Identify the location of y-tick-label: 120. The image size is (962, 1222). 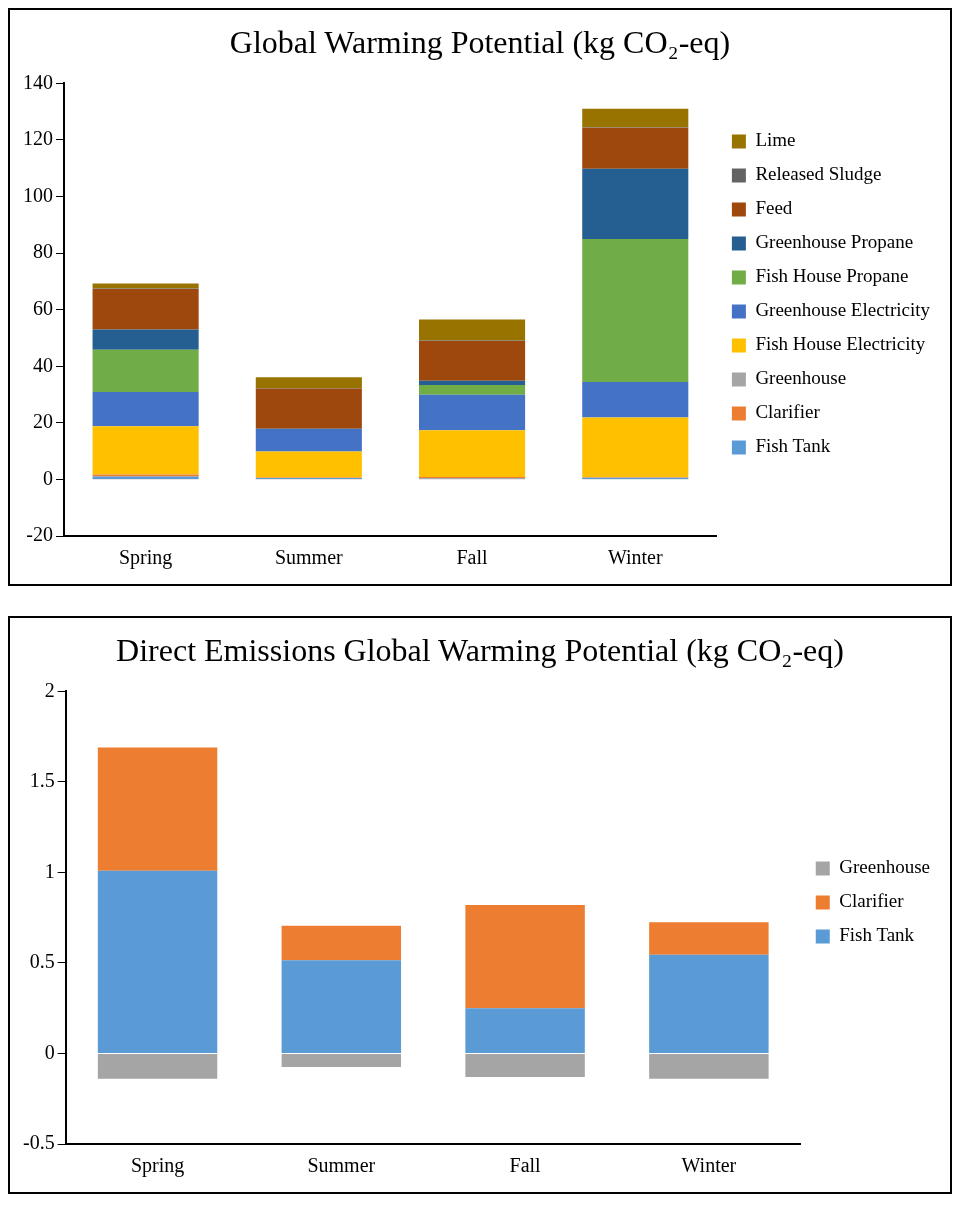
(38, 138).